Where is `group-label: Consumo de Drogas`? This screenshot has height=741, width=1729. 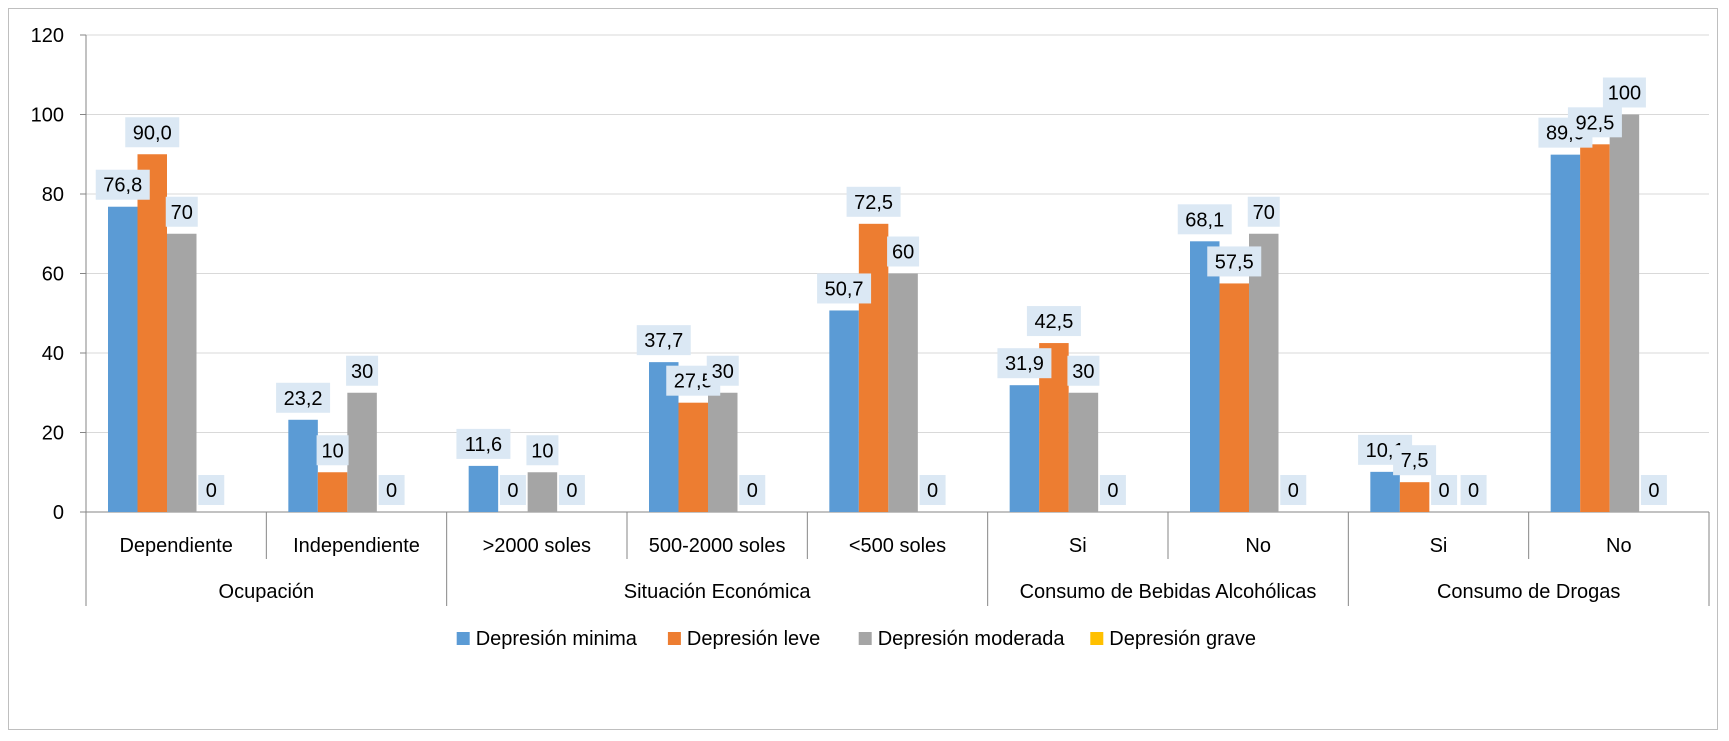 group-label: Consumo de Drogas is located at coordinates (1528, 592).